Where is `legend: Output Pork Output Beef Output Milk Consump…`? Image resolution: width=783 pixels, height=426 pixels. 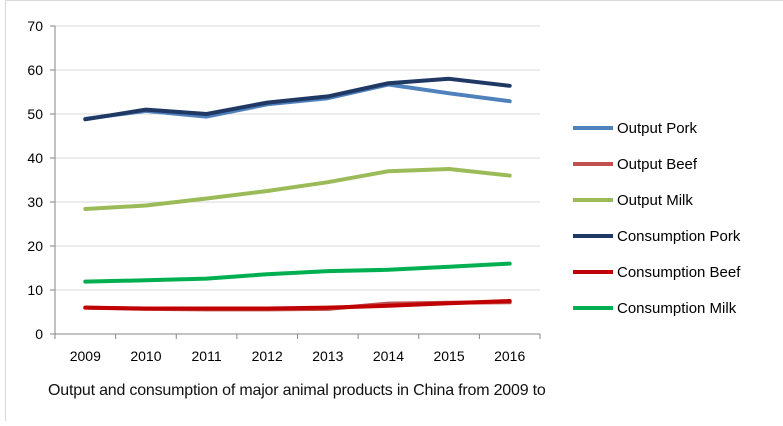
legend: Output Pork Output Beef Output Milk Consump… is located at coordinates (657, 218).